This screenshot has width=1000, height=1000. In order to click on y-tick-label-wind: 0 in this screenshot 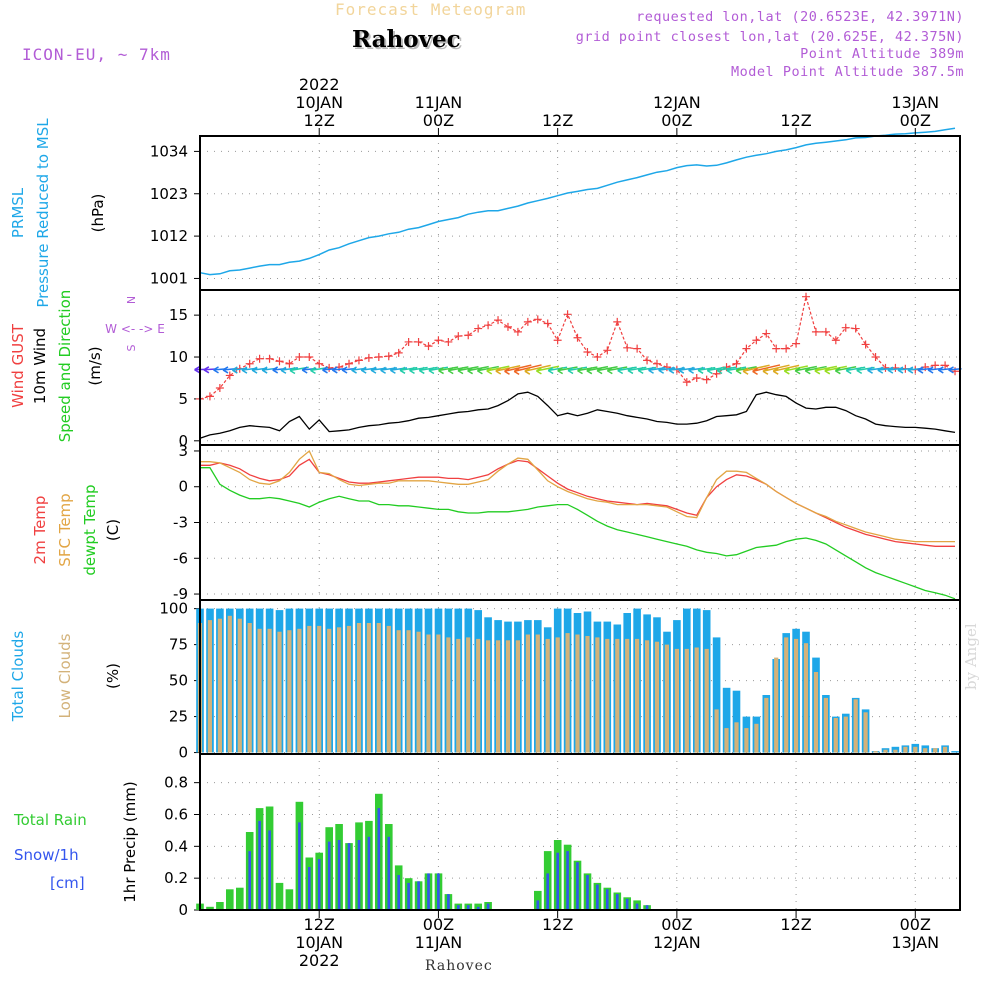, I will do `click(183, 441)`.